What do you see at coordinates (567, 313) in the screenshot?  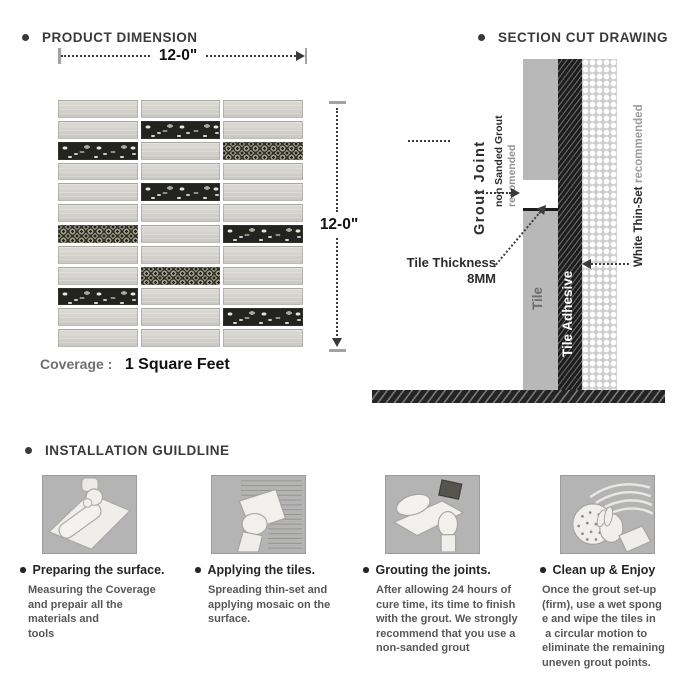 I see `tile-adhesive-label: Tile Adhesive` at bounding box center [567, 313].